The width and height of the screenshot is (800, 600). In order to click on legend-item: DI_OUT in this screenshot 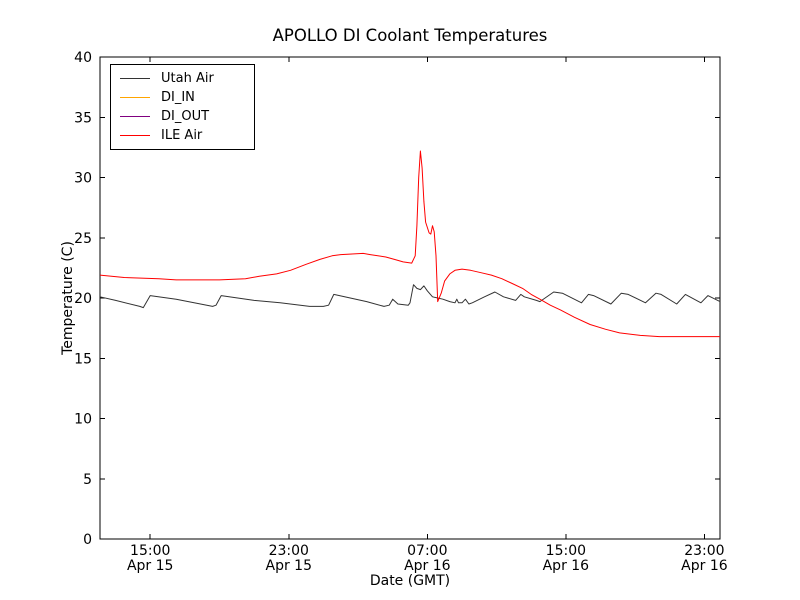, I will do `click(167, 116)`.